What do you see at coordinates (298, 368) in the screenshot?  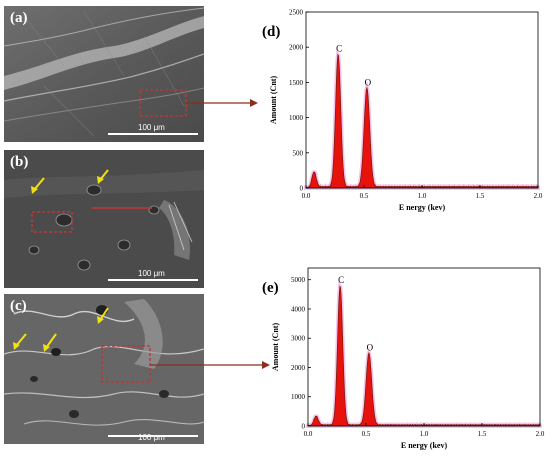 I see `y-tick-label-e-2: 2000` at bounding box center [298, 368].